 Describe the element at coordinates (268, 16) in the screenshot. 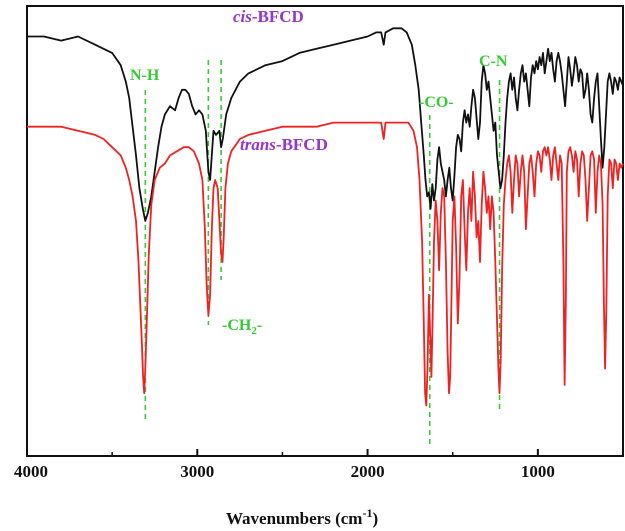

I see `series-label-cis: cis-BFCD` at that location.